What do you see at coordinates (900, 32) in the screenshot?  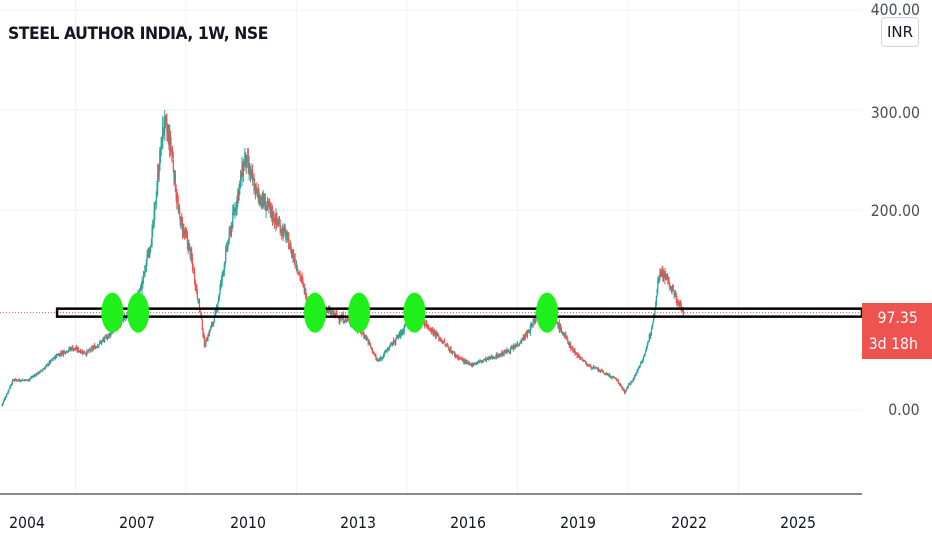 I see `currency-button: INR` at bounding box center [900, 32].